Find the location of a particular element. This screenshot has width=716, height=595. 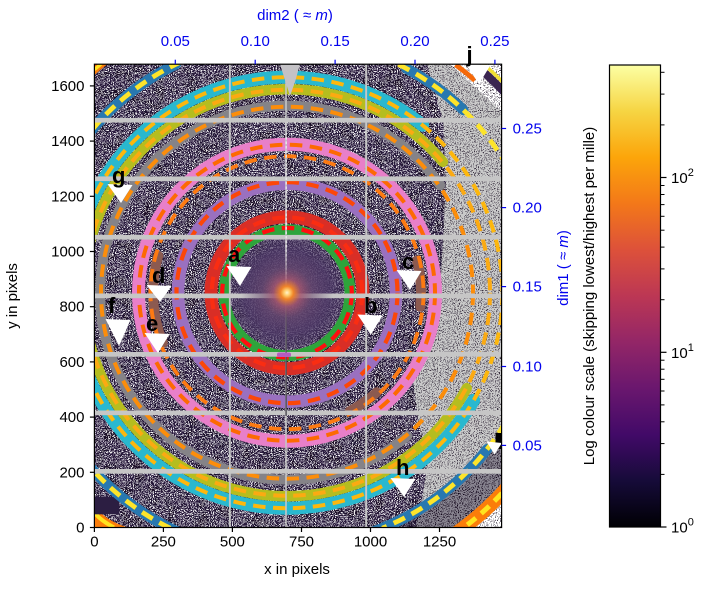

svg-text: 1250 is located at coordinates (439, 542).